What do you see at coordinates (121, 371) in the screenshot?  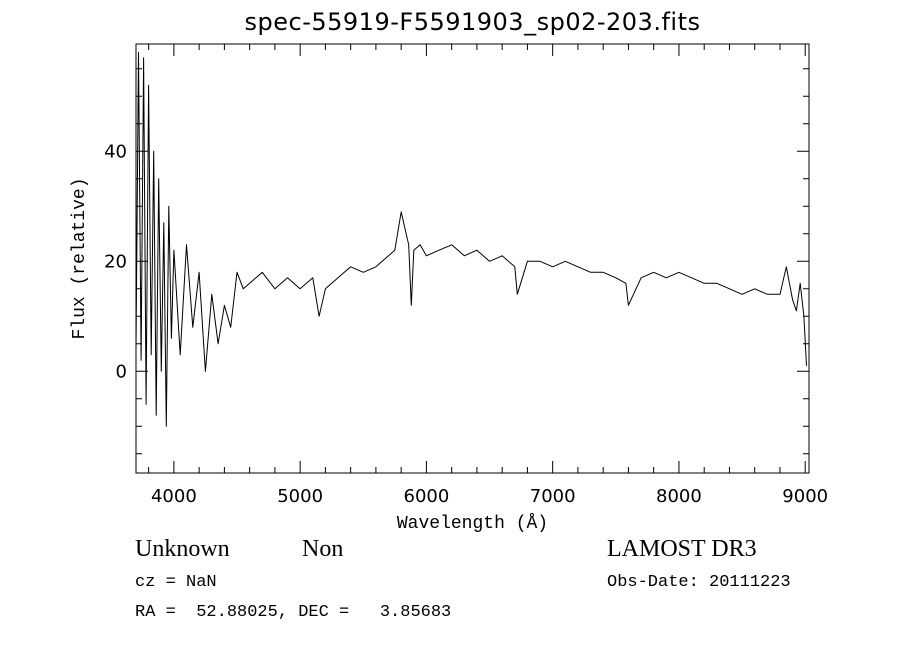 I see `y-tick-label: 0` at bounding box center [121, 371].